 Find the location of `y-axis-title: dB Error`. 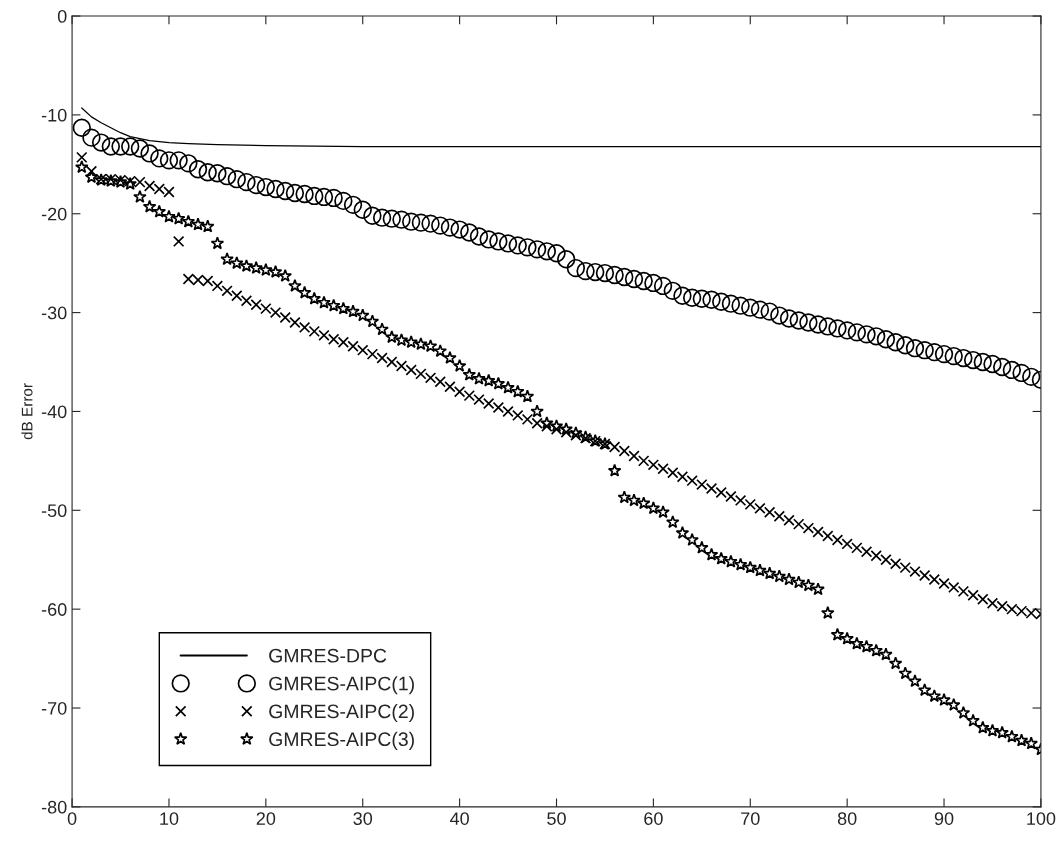

y-axis-title: dB Error is located at coordinates (27, 411).